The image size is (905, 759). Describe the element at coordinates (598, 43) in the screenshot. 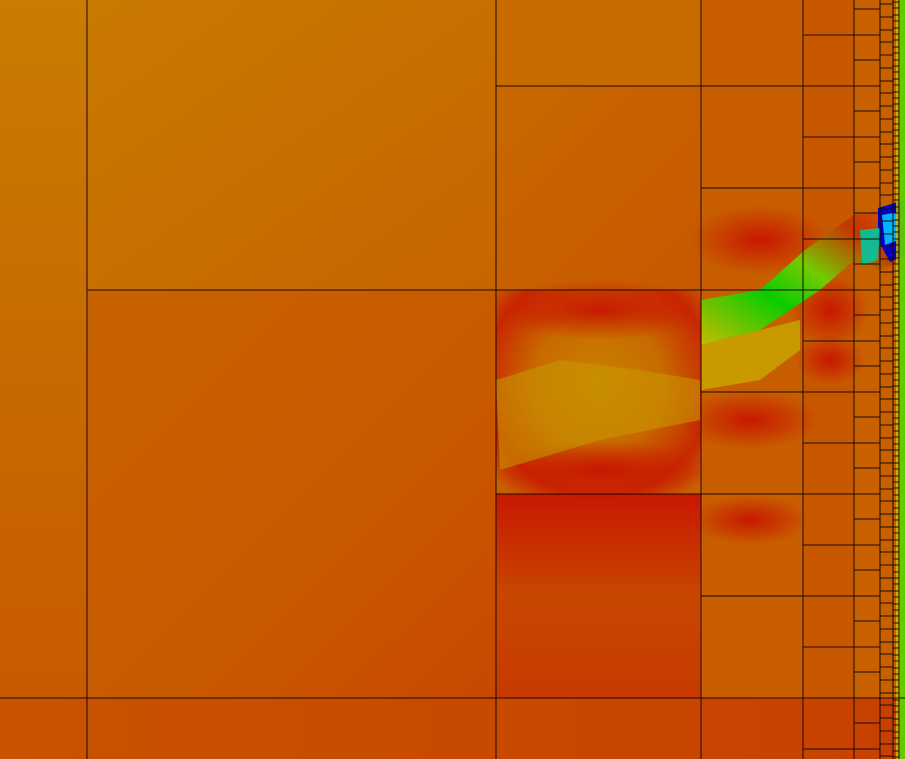

I see `cell-mid-top` at that location.